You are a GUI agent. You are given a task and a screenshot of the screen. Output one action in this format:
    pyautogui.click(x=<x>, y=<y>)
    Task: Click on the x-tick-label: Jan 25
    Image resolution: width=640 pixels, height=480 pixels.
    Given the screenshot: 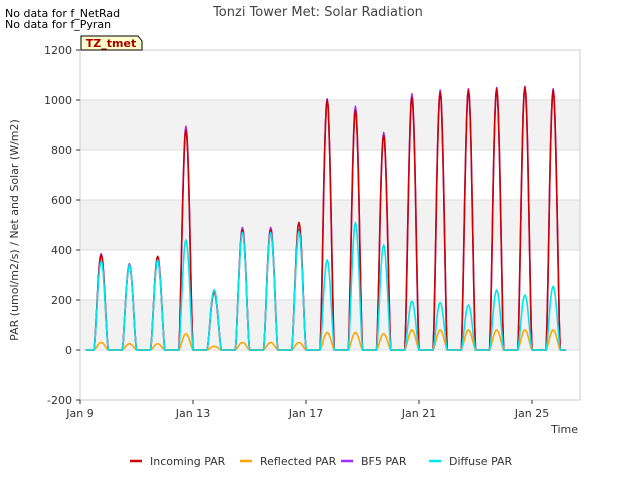 What is the action you would take?
    pyautogui.click(x=531, y=413)
    